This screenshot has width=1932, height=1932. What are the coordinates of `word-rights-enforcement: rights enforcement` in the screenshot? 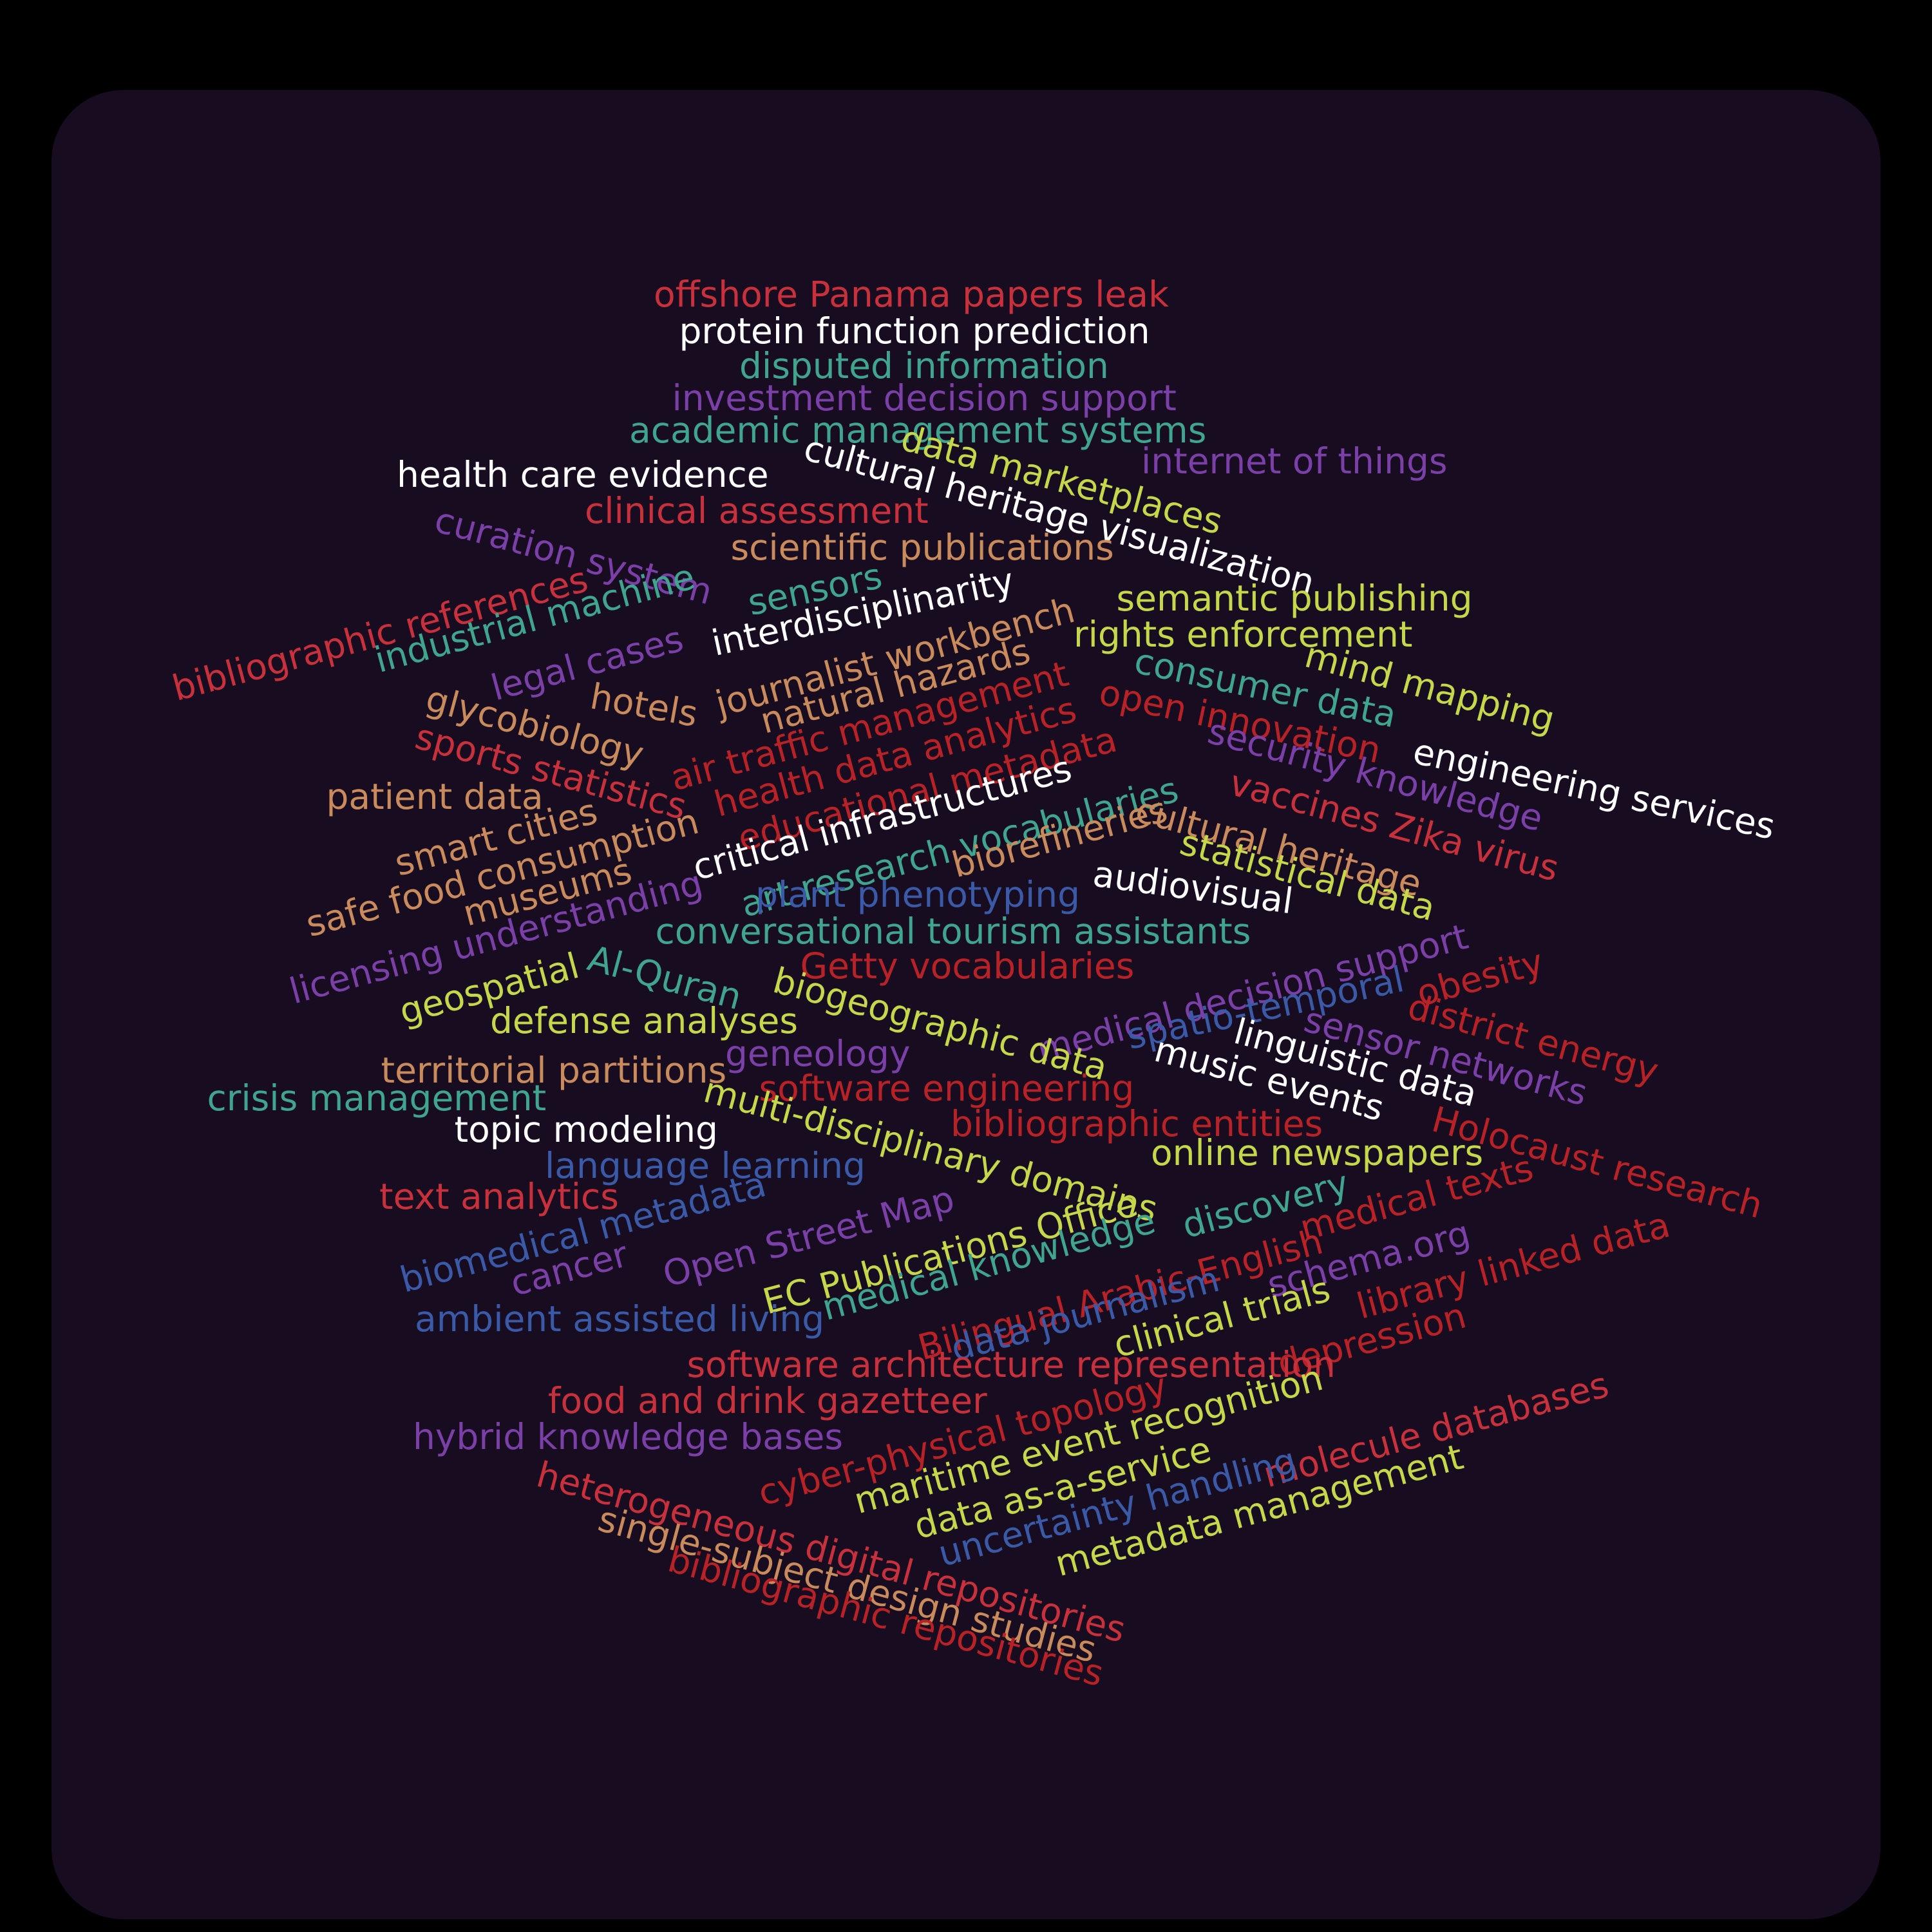 It's located at (1243, 634).